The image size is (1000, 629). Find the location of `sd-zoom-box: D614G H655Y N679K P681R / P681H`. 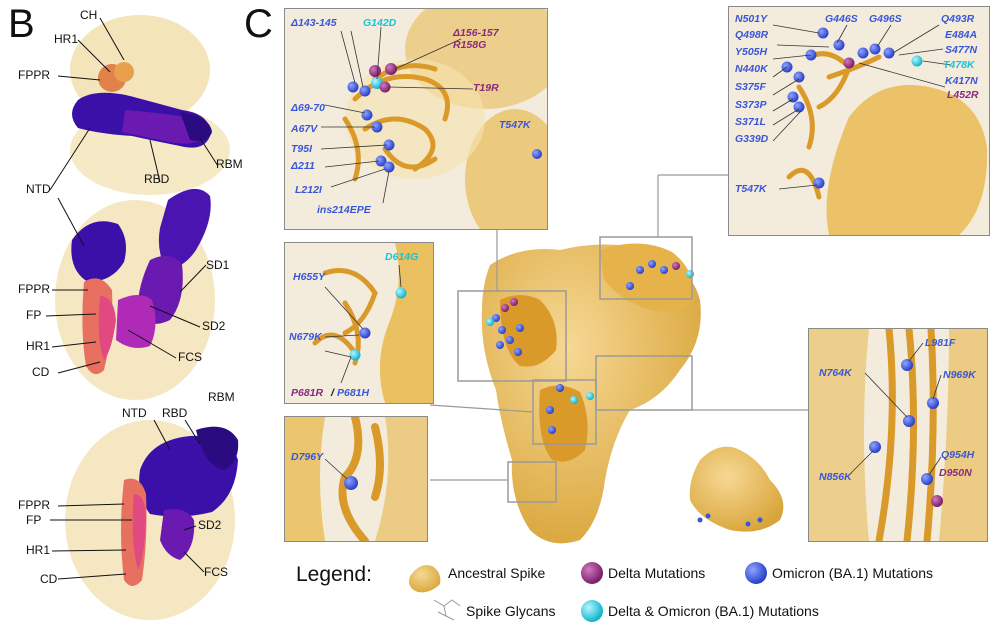

sd-zoom-box: D614G H655Y N679K P681R / P681H is located at coordinates (359, 323).